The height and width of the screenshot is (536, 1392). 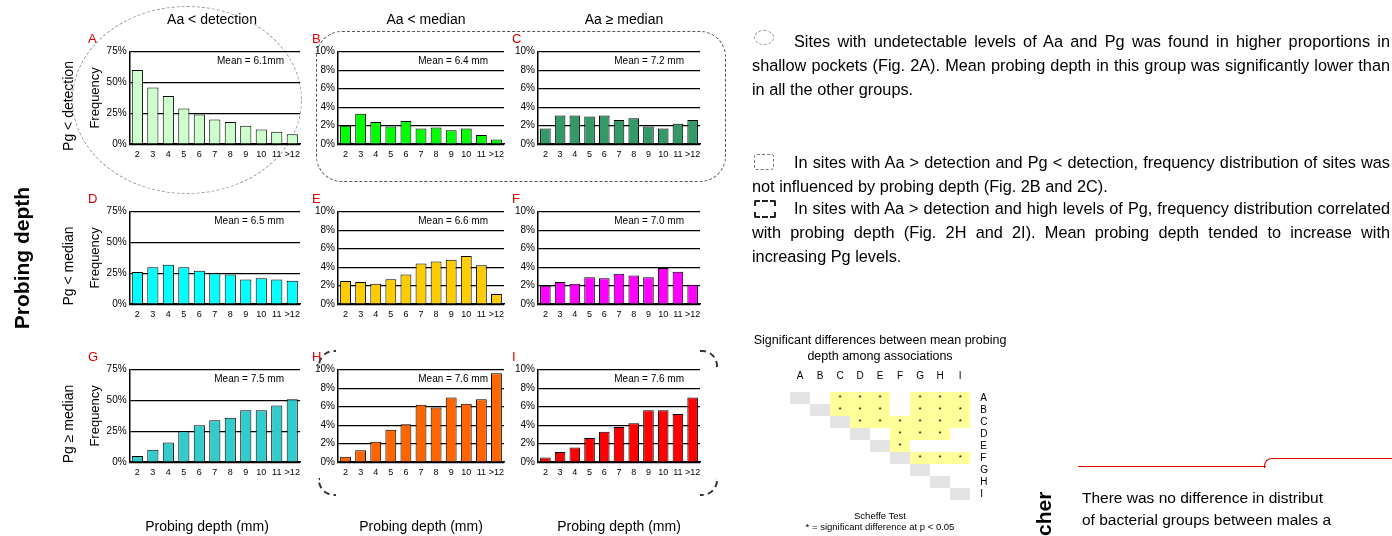 I want to click on chart-title: G, so click(x=93, y=357).